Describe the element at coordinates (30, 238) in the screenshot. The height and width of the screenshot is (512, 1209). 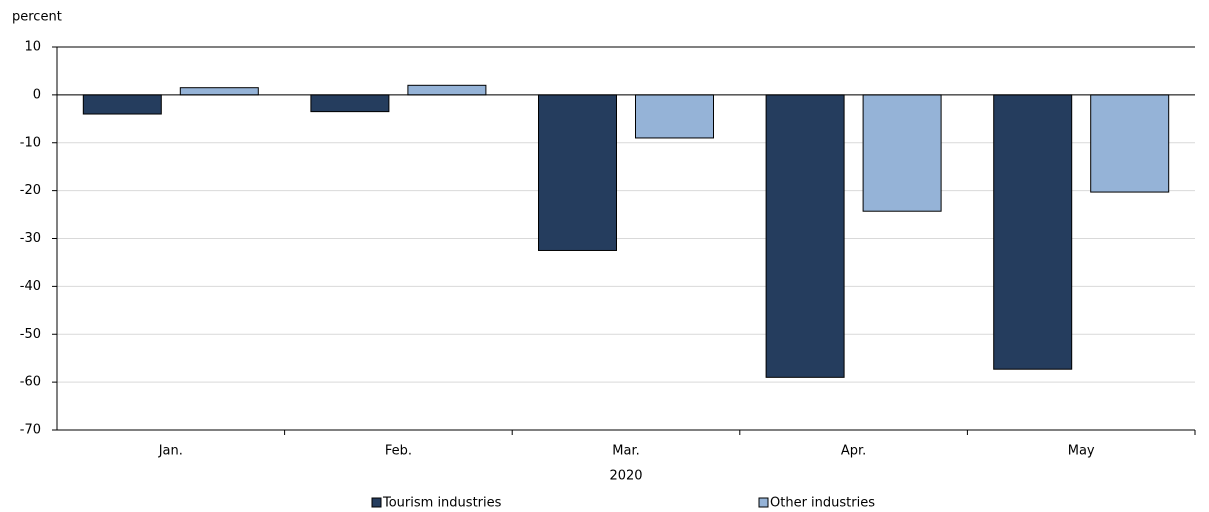
I see `y-tick-label: -30` at that location.